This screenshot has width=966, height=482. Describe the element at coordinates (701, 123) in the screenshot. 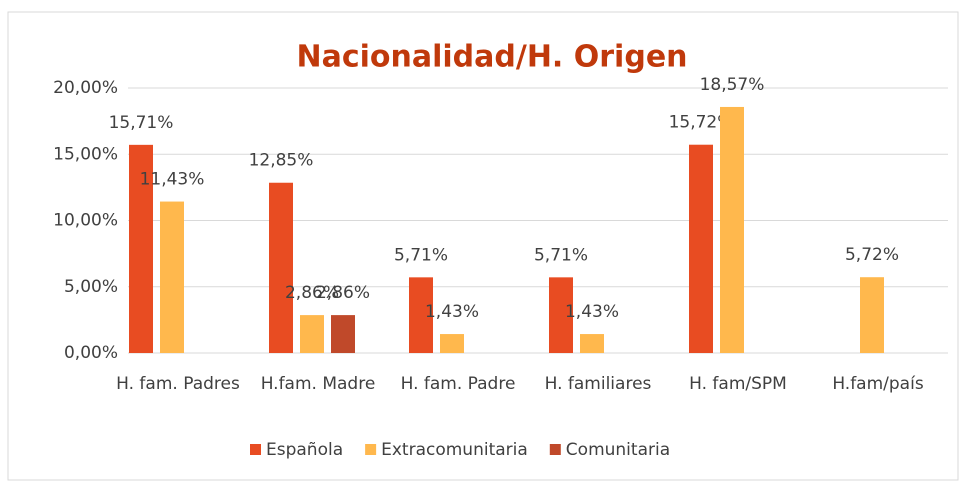

I see `data-label: 15,72%` at that location.